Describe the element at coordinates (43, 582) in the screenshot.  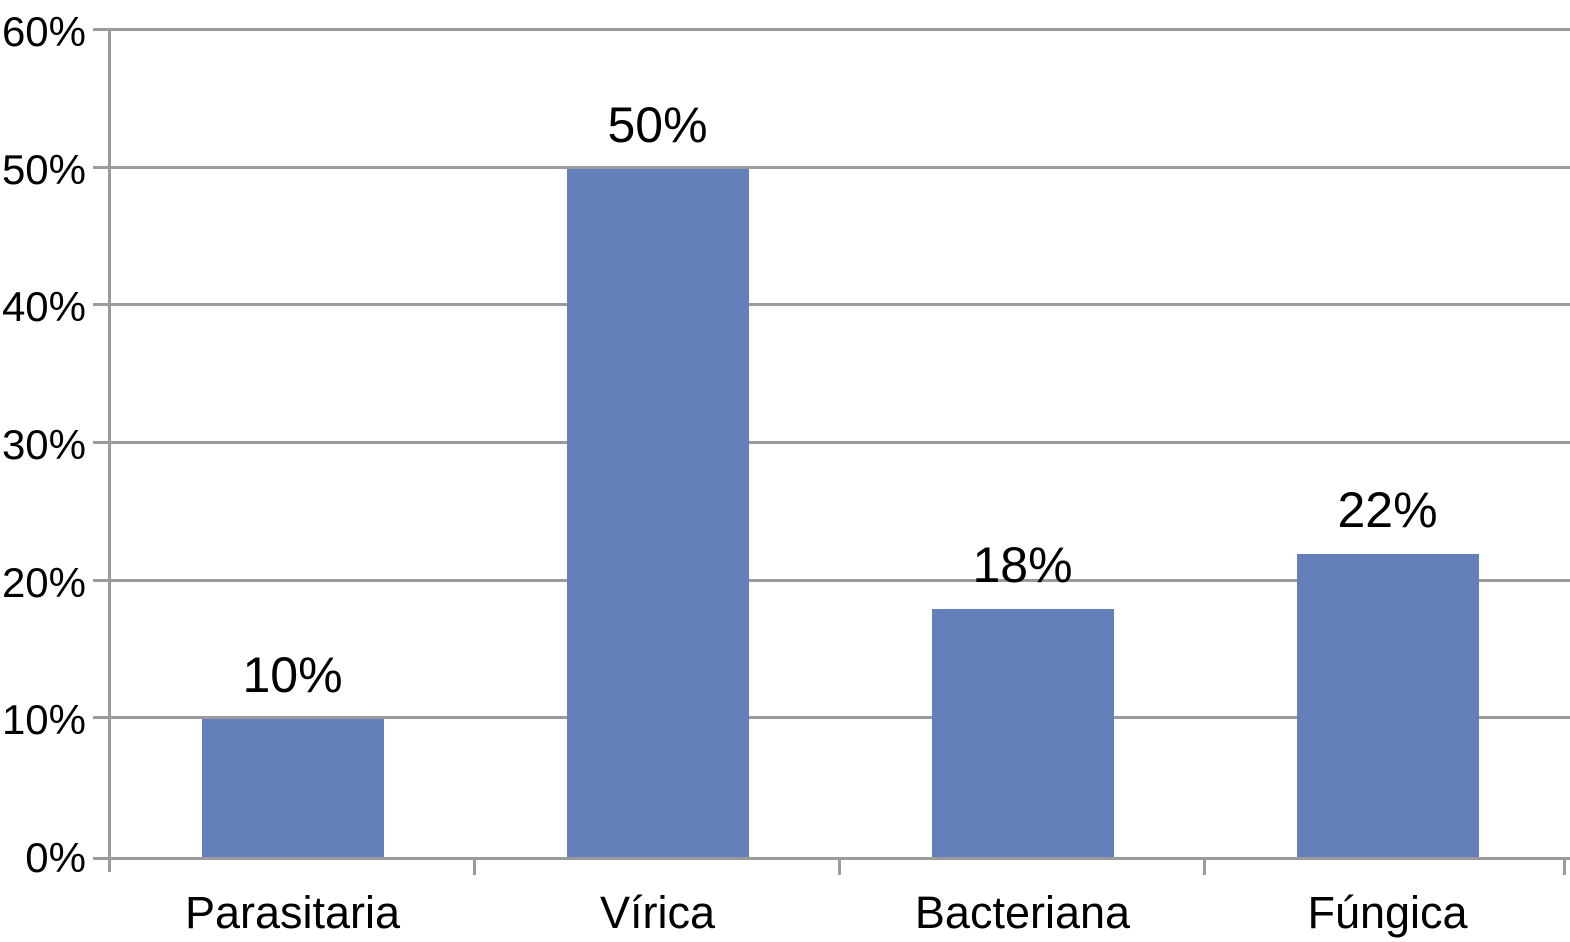
I see `y-axis-tick-label: 20%` at that location.